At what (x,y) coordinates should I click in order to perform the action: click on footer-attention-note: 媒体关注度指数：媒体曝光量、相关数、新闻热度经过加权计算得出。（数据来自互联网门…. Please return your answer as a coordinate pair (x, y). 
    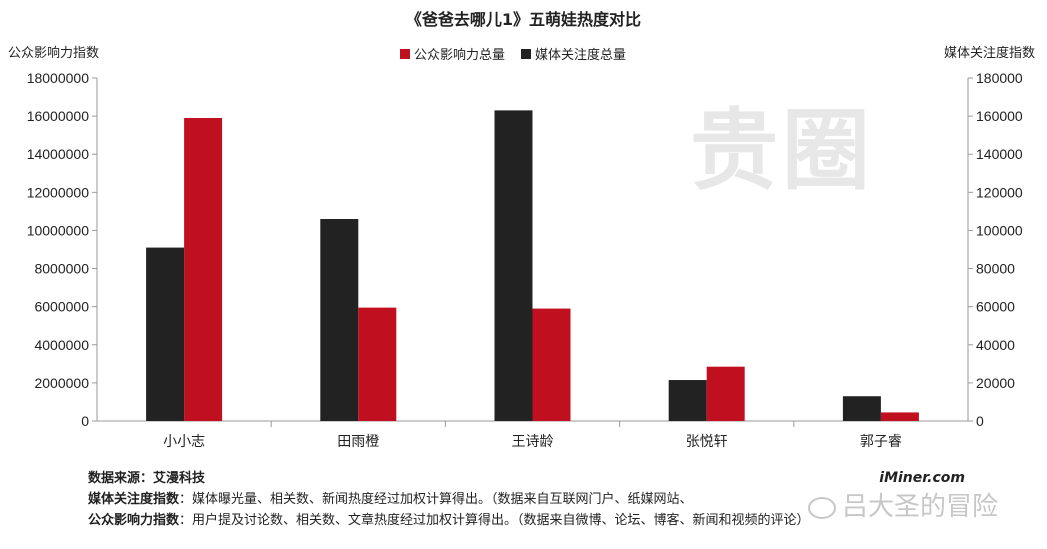
    Looking at the image, I should click on (390, 499).